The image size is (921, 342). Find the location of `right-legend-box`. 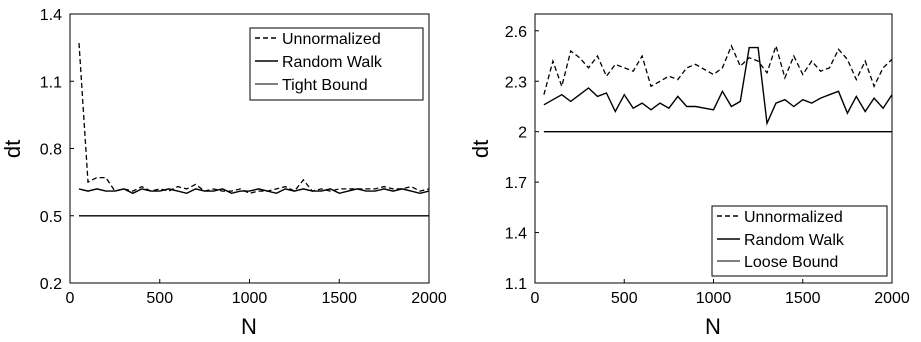

right-legend-box is located at coordinates (799, 241).